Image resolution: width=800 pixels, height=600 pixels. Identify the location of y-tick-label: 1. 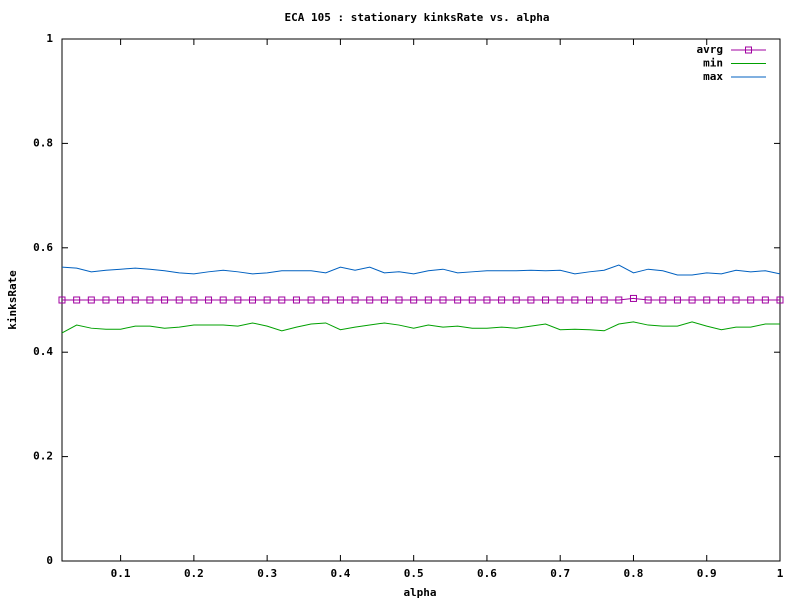
(49, 38).